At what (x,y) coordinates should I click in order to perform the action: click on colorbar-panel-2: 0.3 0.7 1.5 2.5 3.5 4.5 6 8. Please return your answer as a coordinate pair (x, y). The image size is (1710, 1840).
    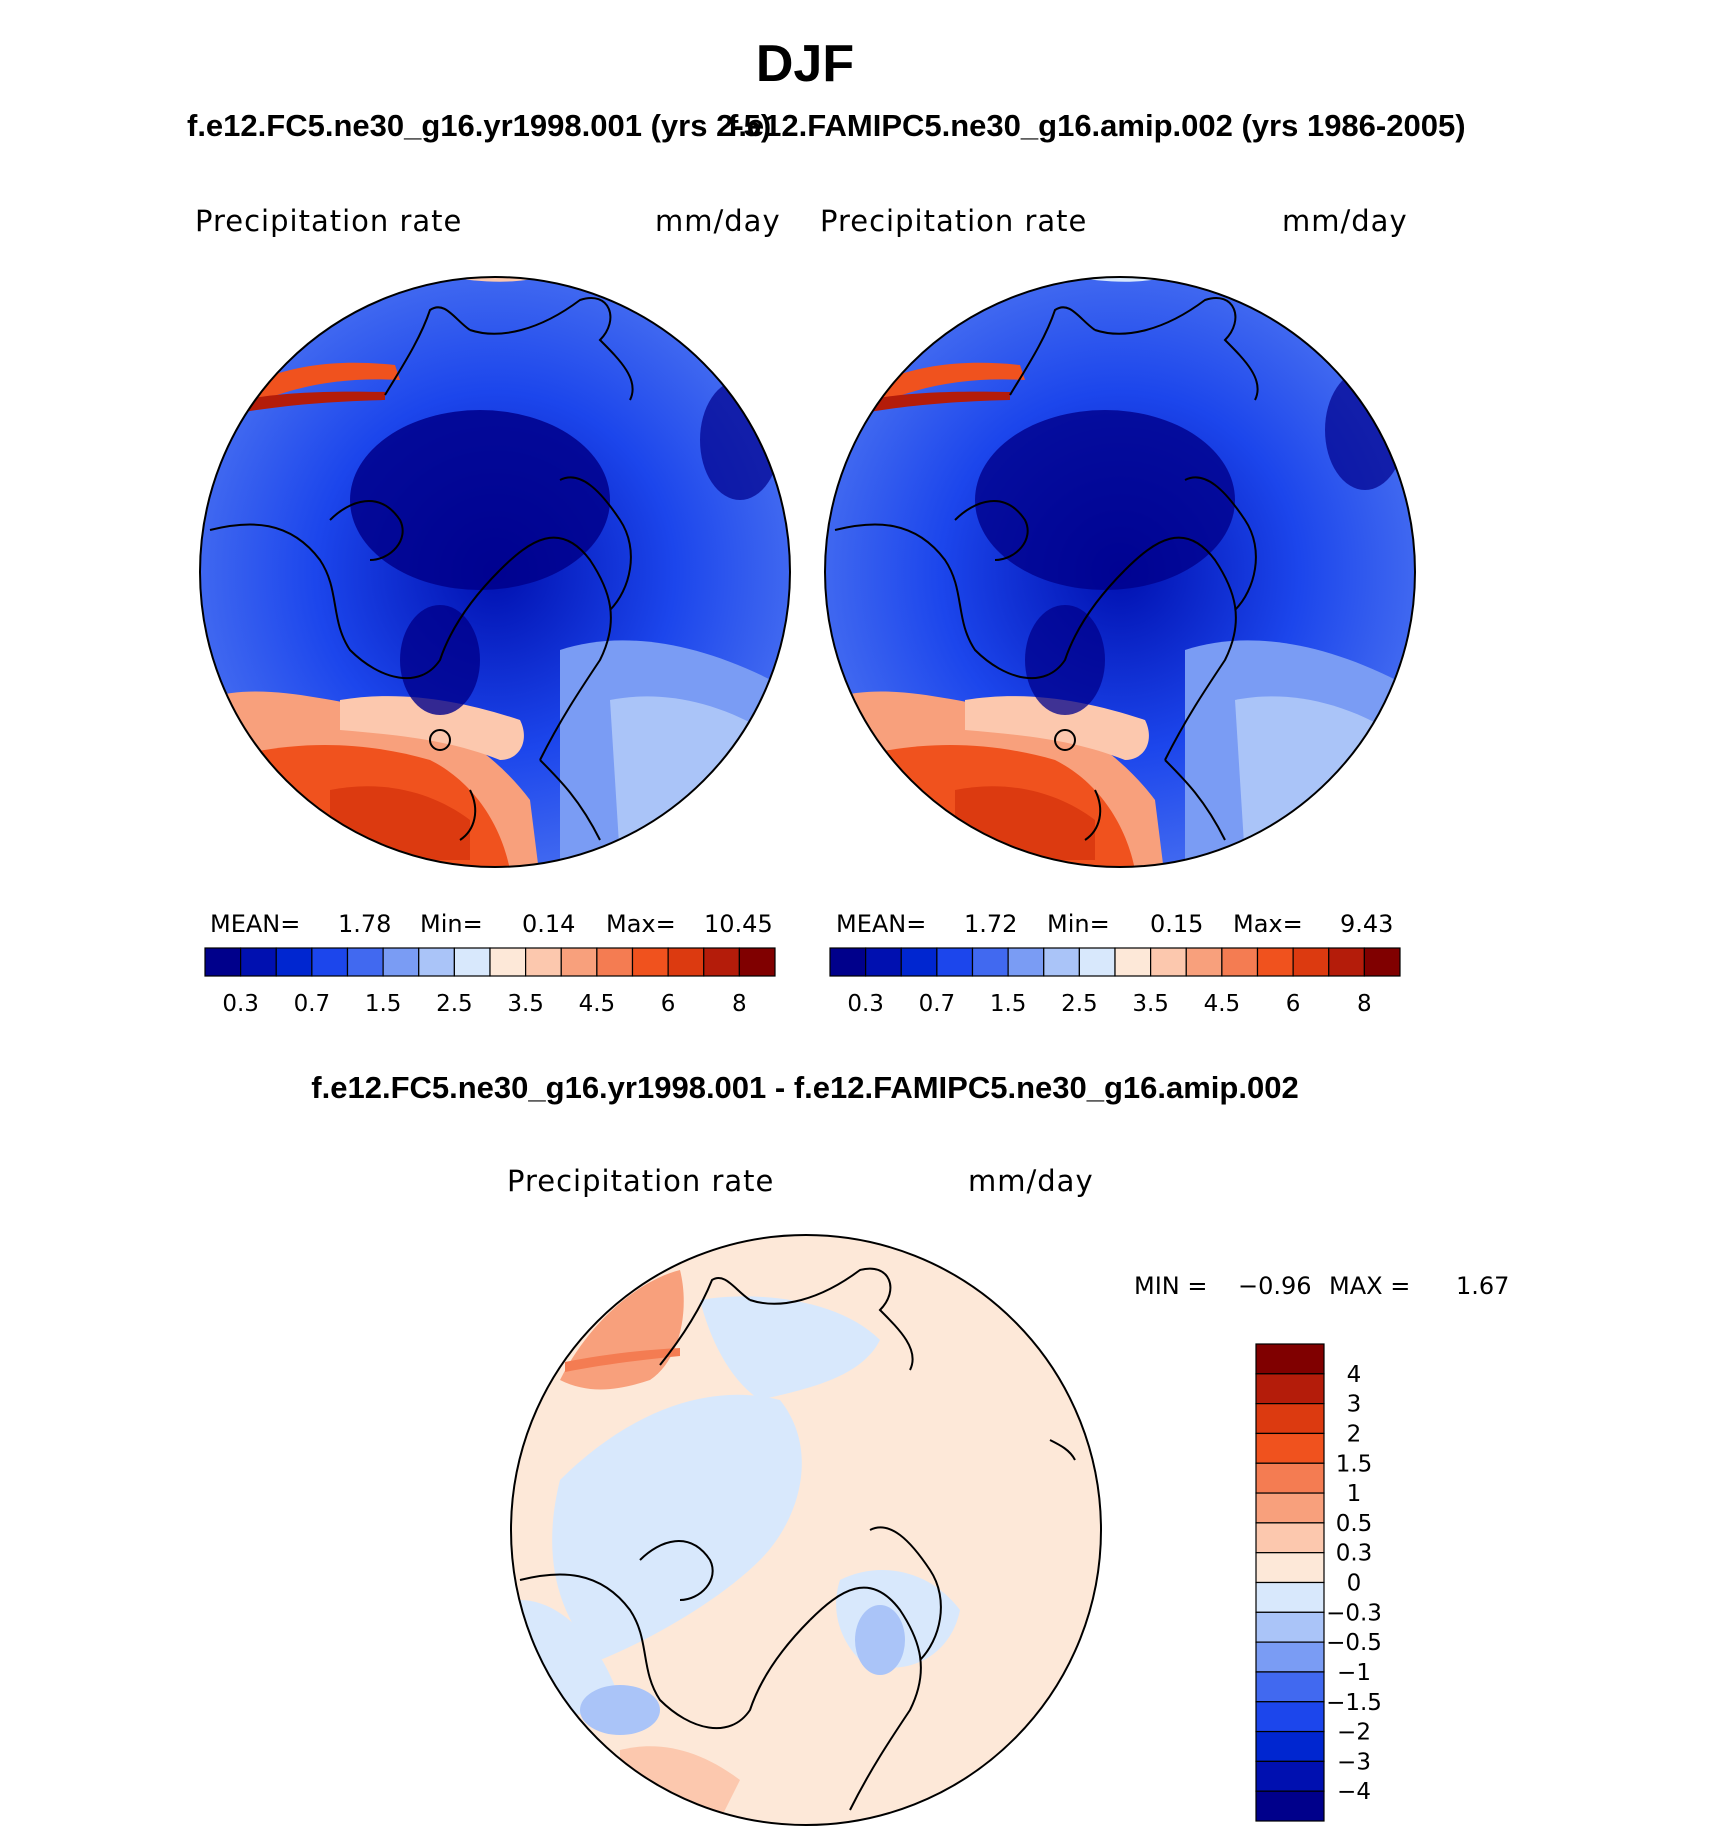
    Looking at the image, I should click on (1115, 982).